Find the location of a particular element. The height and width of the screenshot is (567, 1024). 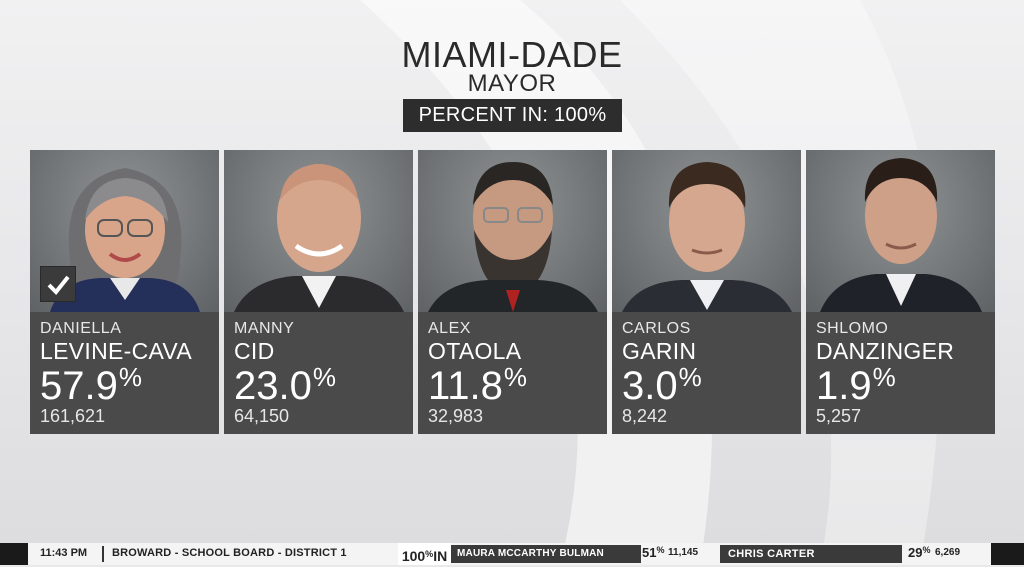

candidate-last-name: LEVINE-CAVA is located at coordinates (116, 351).